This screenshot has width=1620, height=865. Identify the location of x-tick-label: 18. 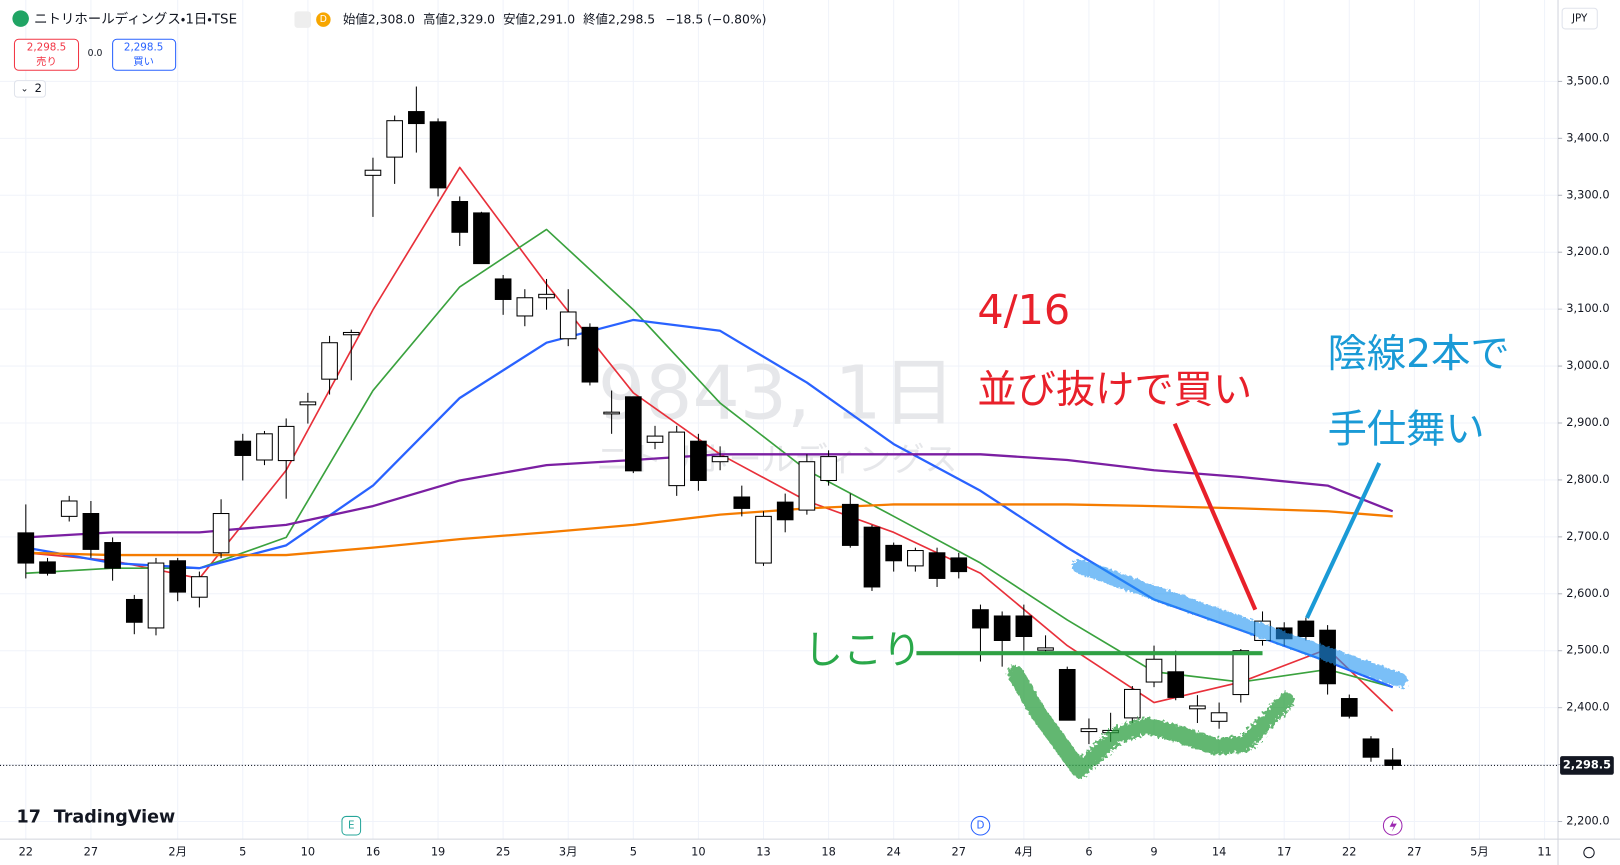
(828, 852).